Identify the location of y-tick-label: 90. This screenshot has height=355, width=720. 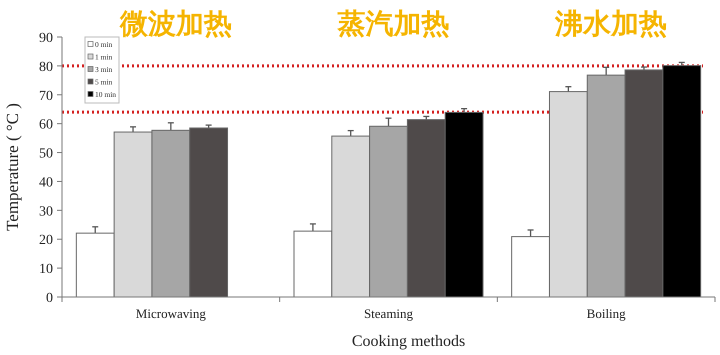
(46, 38).